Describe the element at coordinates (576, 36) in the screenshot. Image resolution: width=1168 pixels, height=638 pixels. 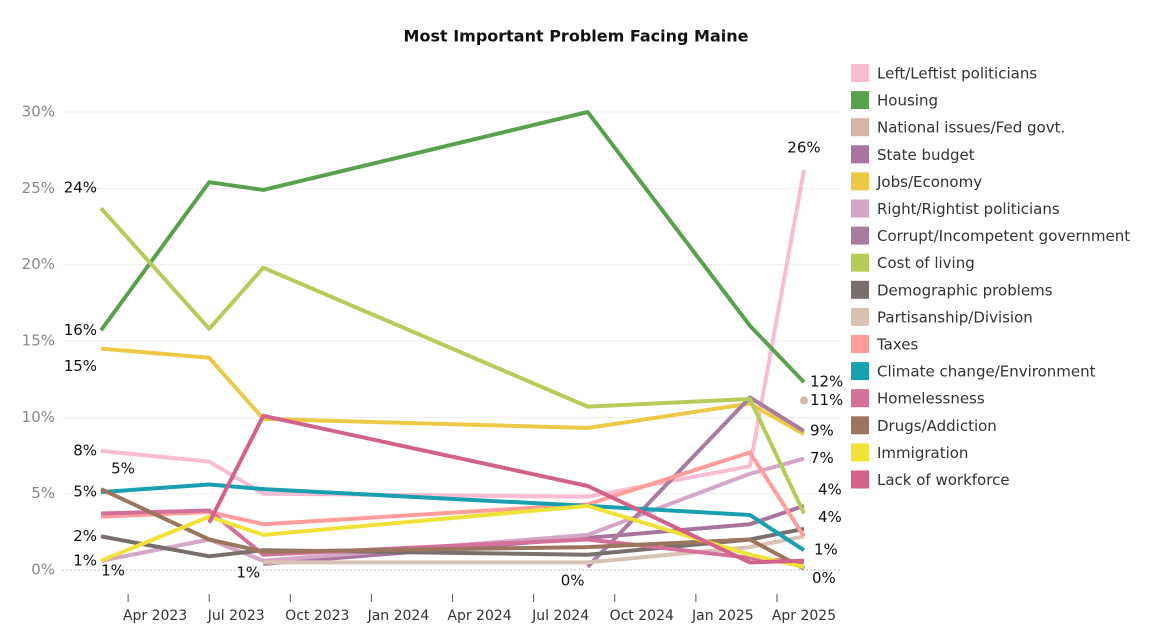
I see `chart-title: Most Important Problem Facing Maine` at that location.